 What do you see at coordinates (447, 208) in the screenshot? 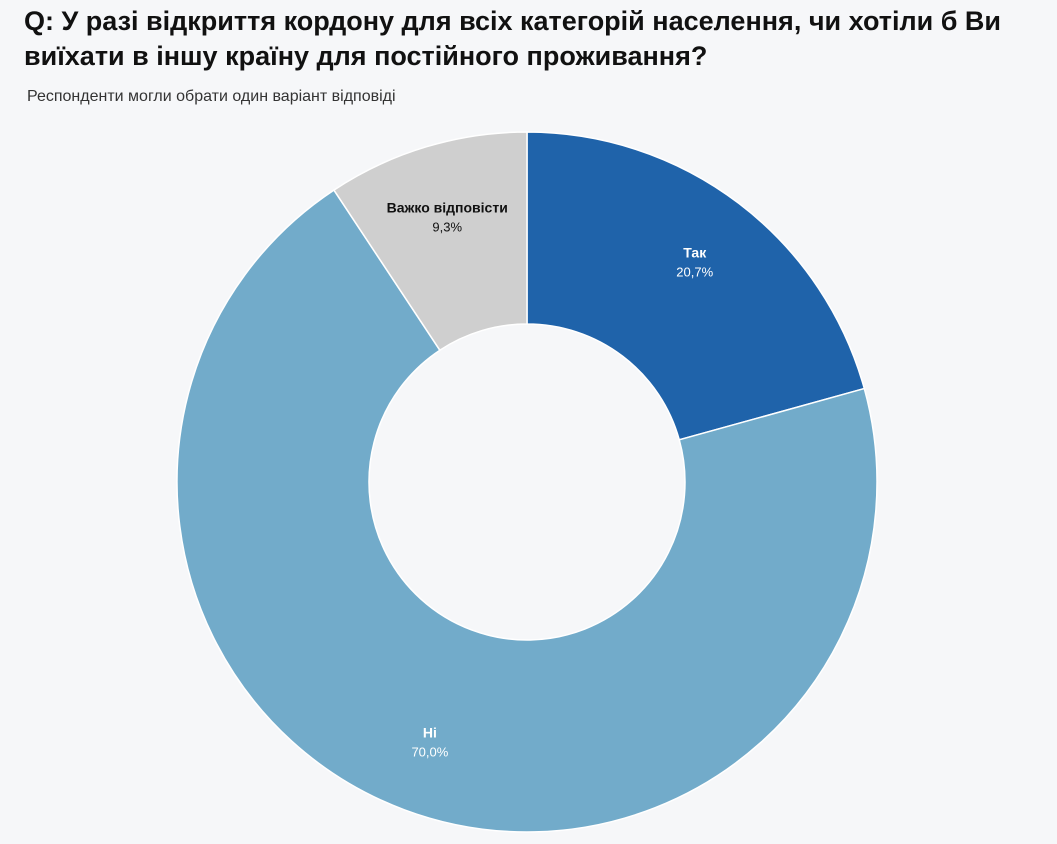
I see `slice-label-2: Важко відповісти` at bounding box center [447, 208].